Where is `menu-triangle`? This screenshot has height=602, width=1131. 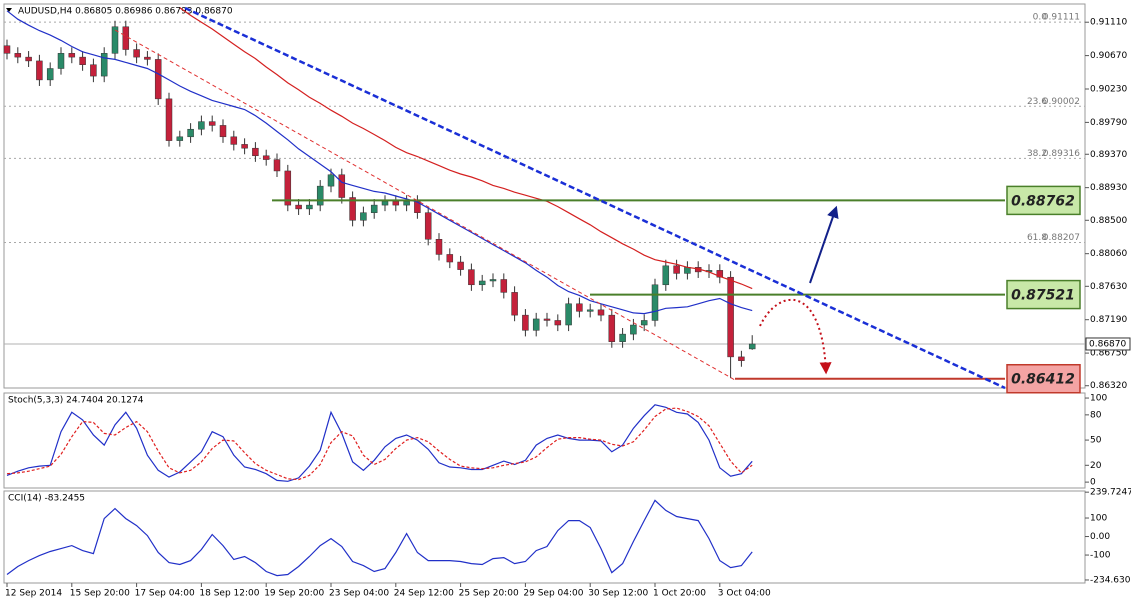
menu-triangle is located at coordinates (9, 10).